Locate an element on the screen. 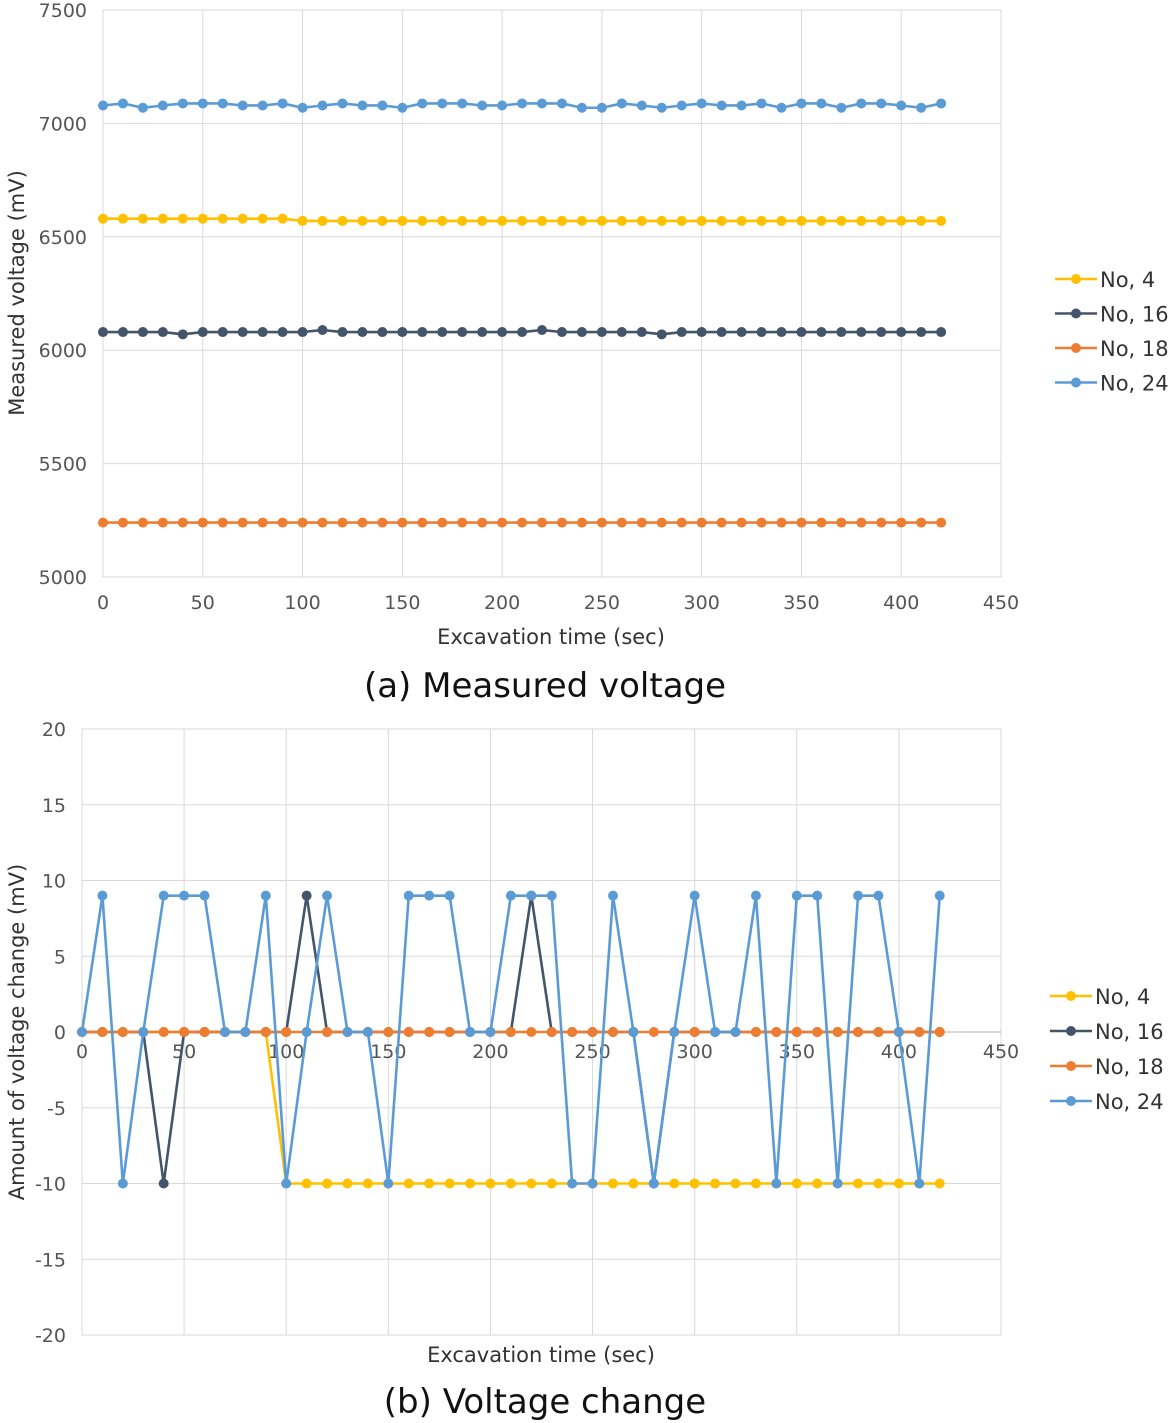 This screenshot has width=1170, height=1423. legend-label: No, 24 is located at coordinates (1129, 1102).